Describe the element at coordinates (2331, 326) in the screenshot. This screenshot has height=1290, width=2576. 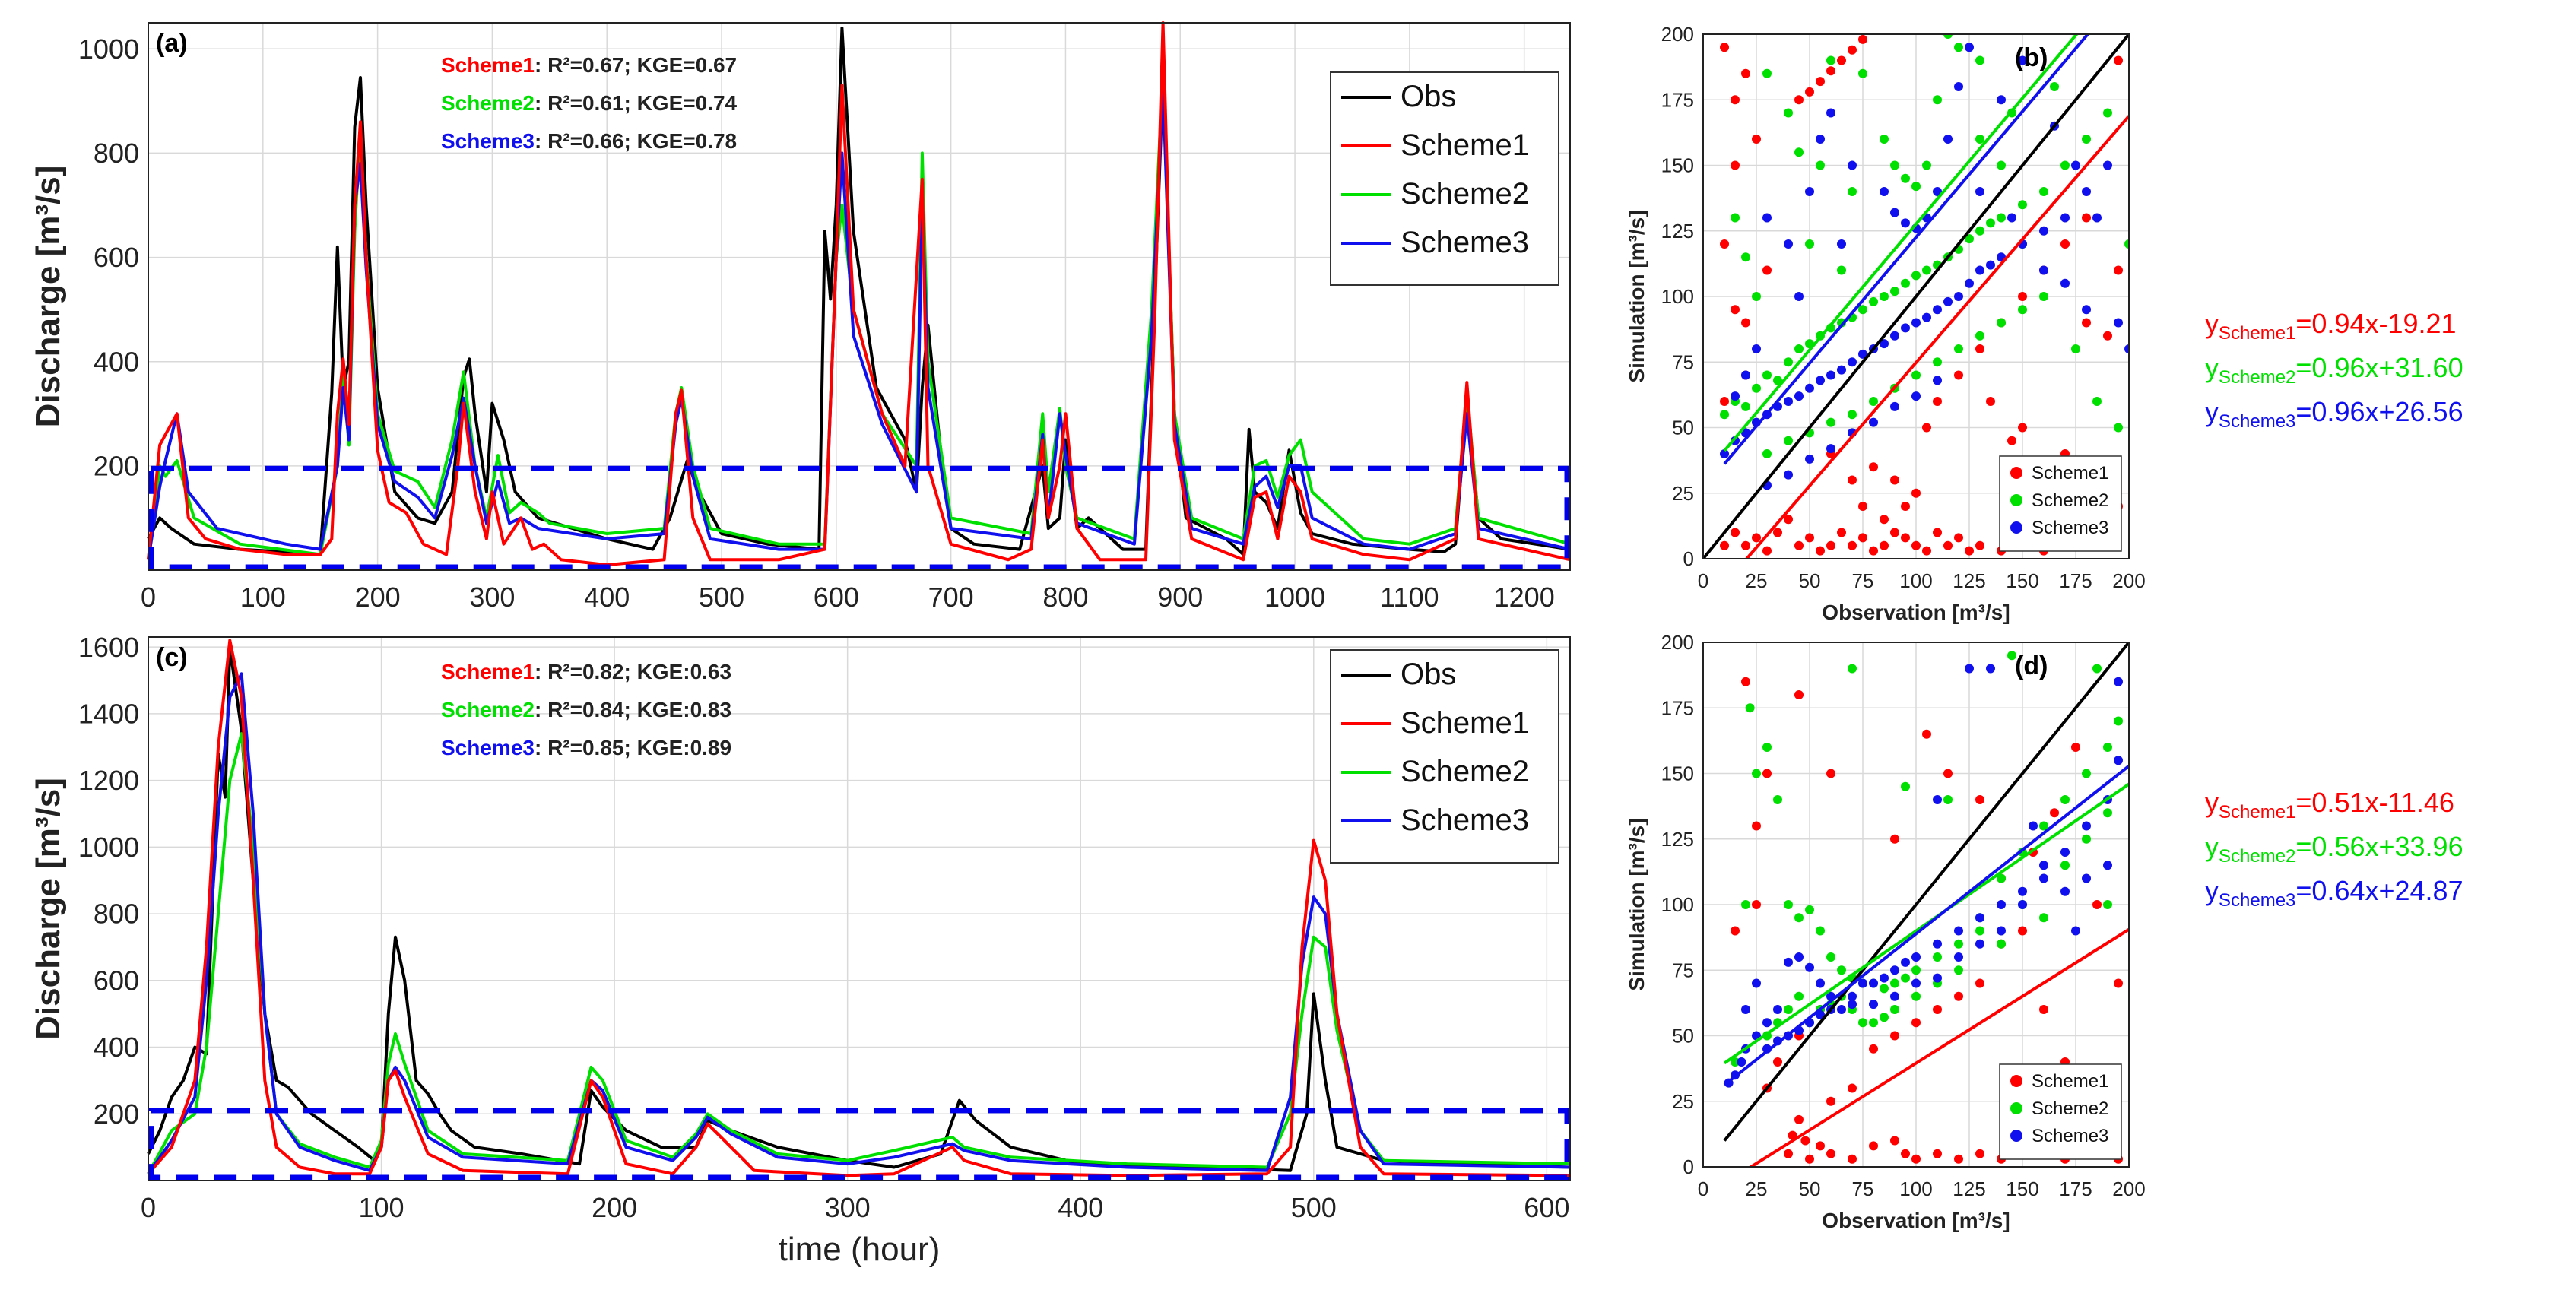
I see `equation-scheme1: yScheme1=0.94x-19.21` at that location.